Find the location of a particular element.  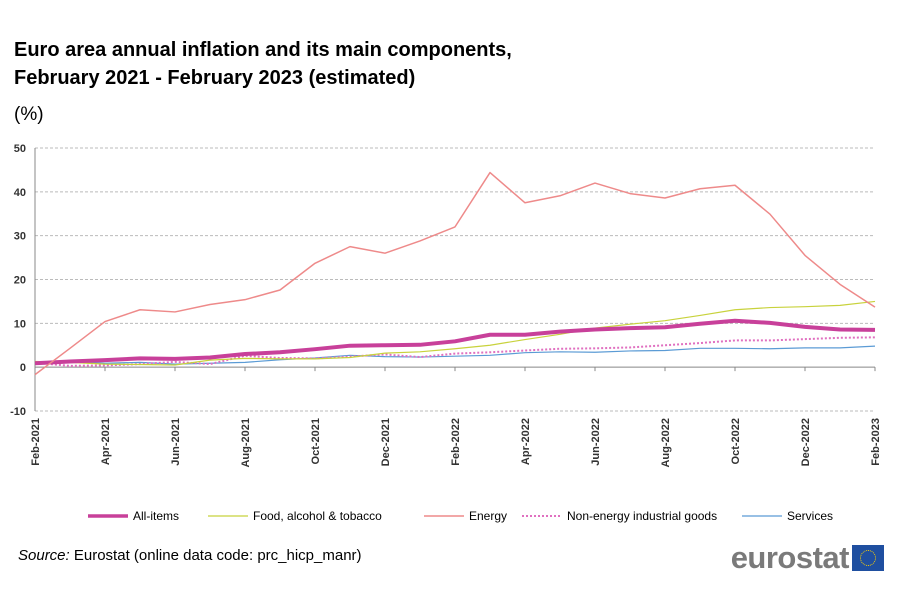

legend-label: Services is located at coordinates (810, 516).